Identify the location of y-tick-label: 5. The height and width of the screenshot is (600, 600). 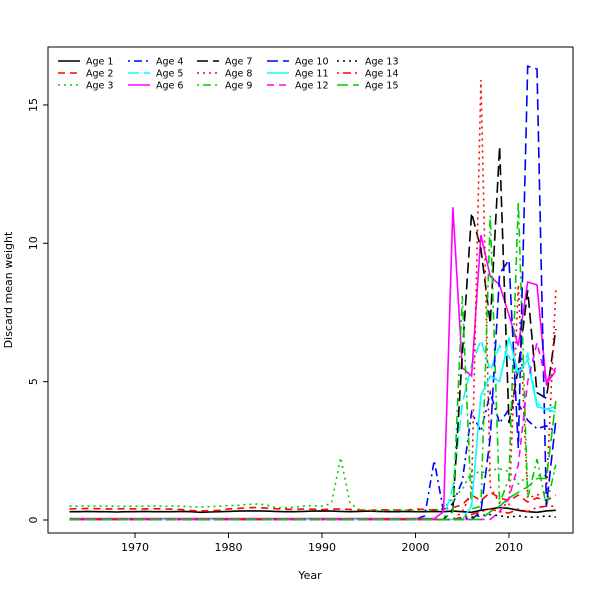
(33, 381).